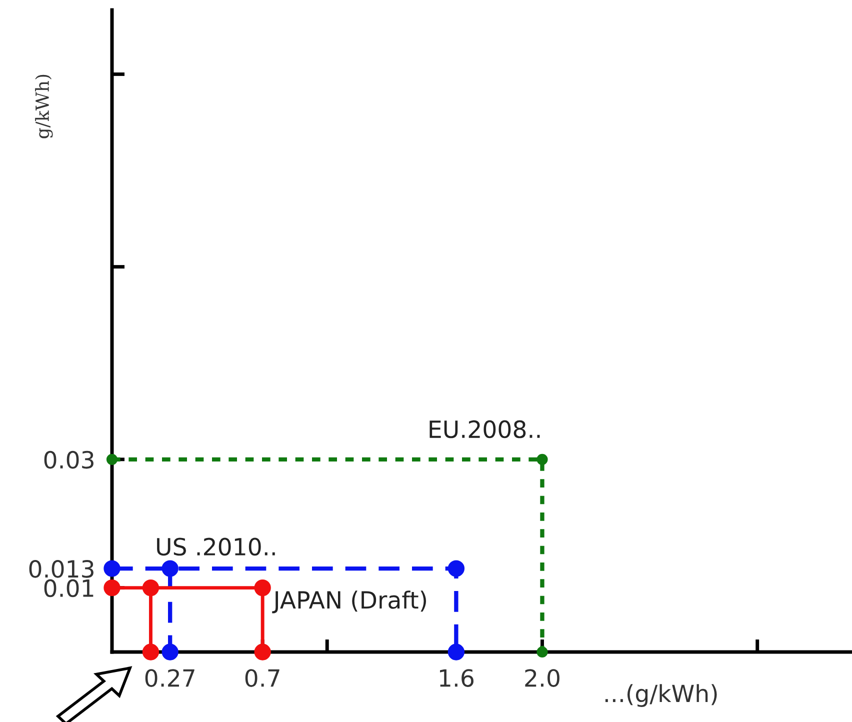 This screenshot has height=722, width=852. I want to click on text: 2.0, so click(542, 678).